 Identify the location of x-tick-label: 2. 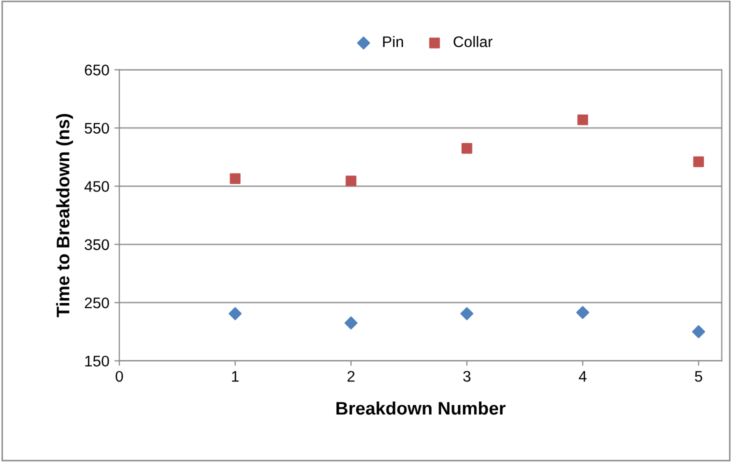
(351, 376).